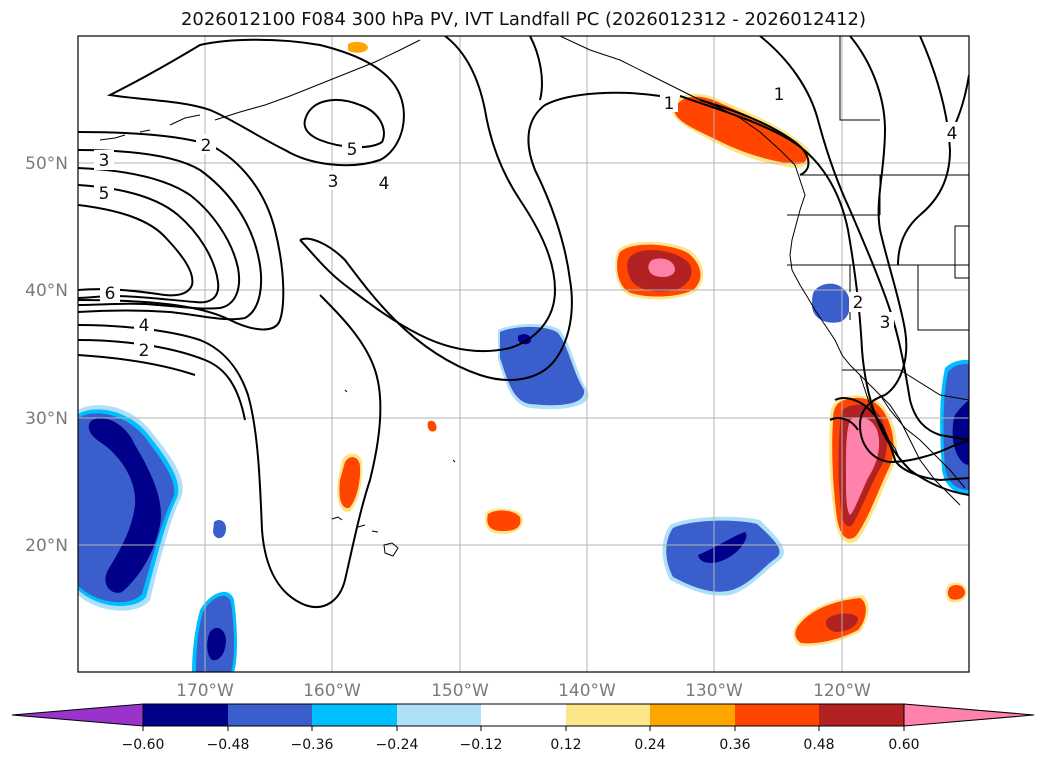 Image resolution: width=1047 pixels, height=765 pixels. I want to click on lon-label-140w: 140°W, so click(587, 691).